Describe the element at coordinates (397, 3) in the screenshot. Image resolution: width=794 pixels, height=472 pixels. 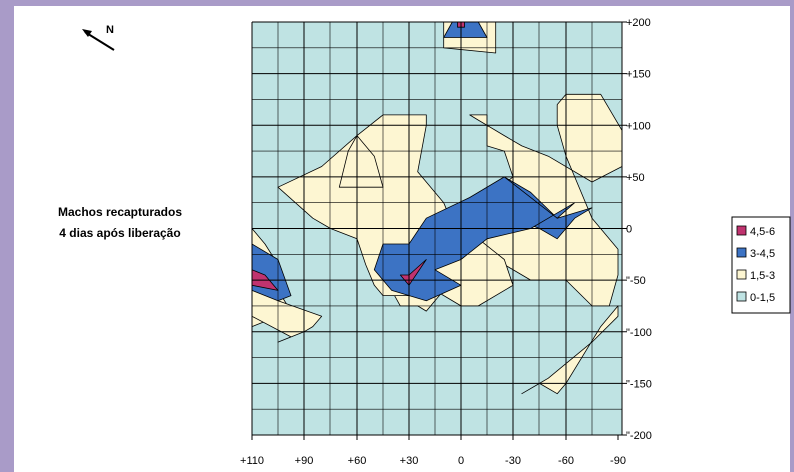
I see `window-top-border` at that location.